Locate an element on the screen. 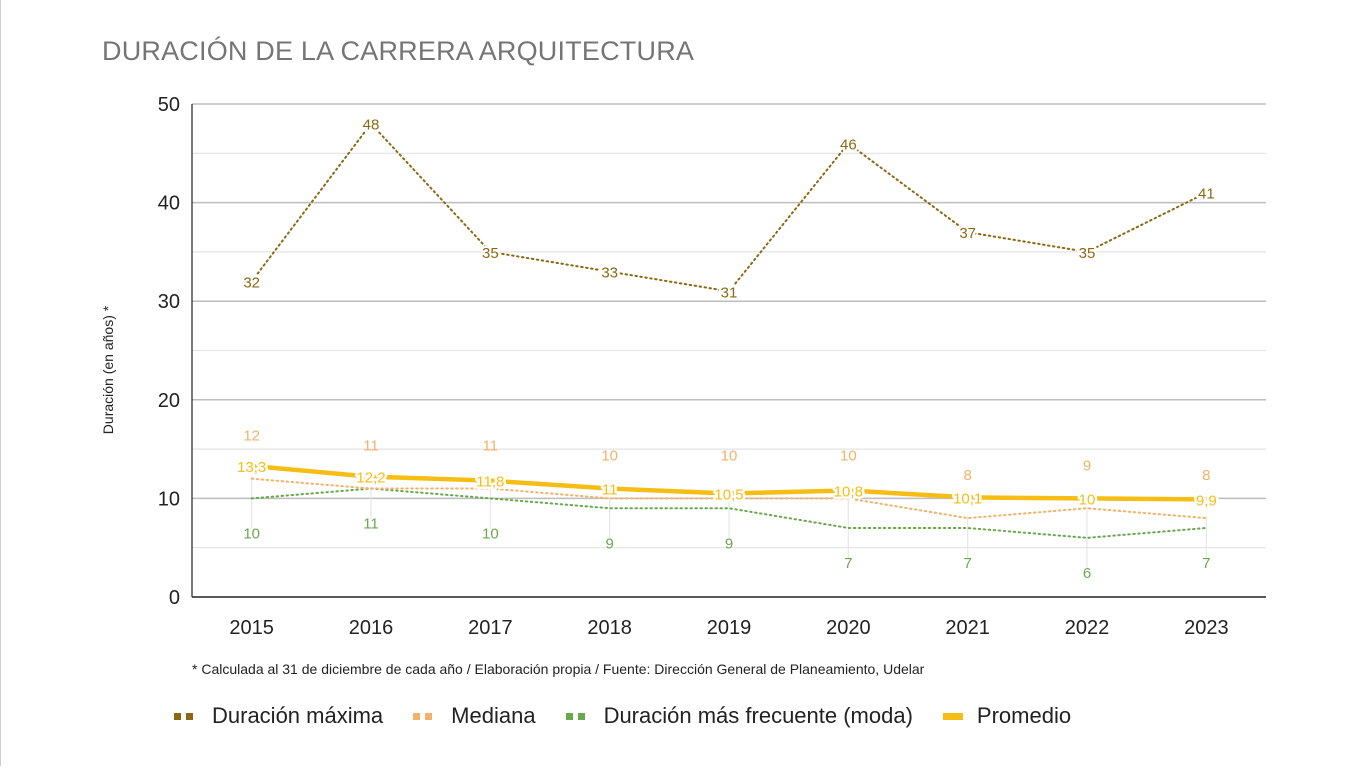 The height and width of the screenshot is (768, 1366). data-label: 13,3 is located at coordinates (251, 467).